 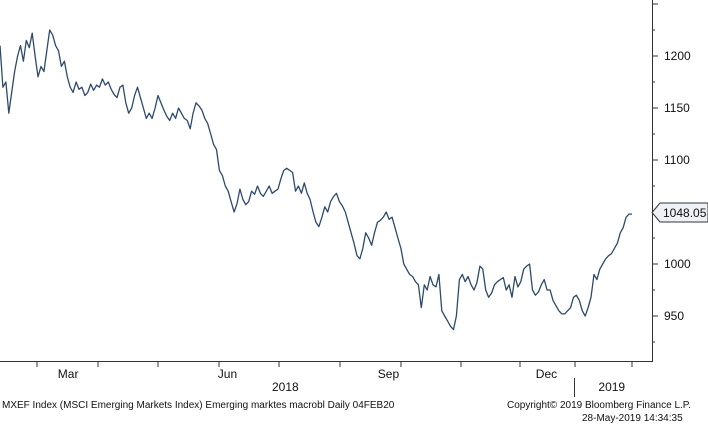 I want to click on x-tick-label-jun: Jun, so click(x=227, y=374).